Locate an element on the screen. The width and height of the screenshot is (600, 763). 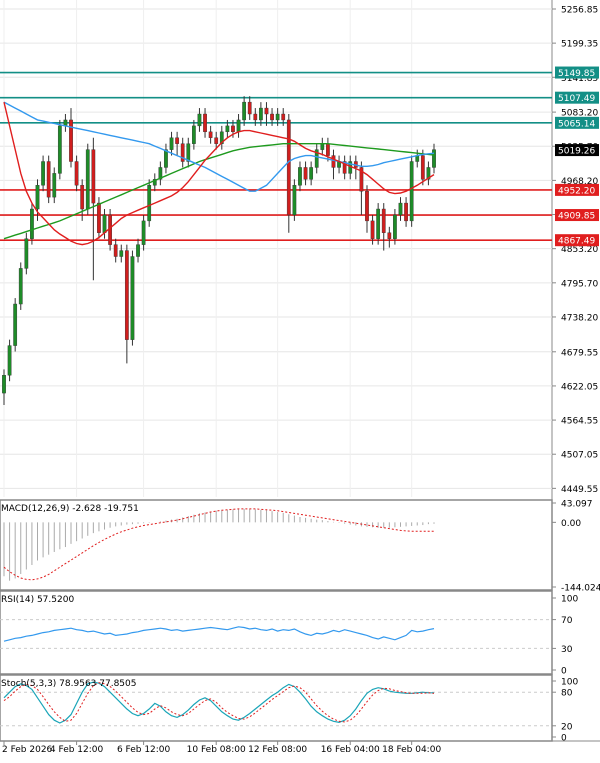
y-tick-label: 4622.05 is located at coordinates (579, 387).